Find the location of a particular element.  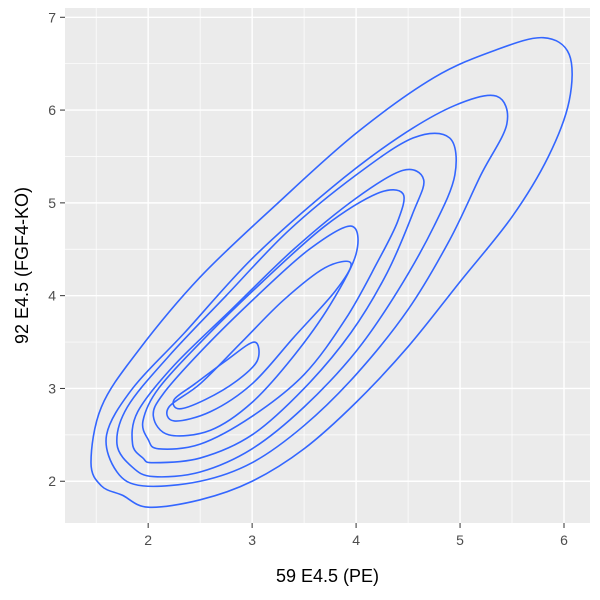

y-tick-label: 7 is located at coordinates (52, 17).